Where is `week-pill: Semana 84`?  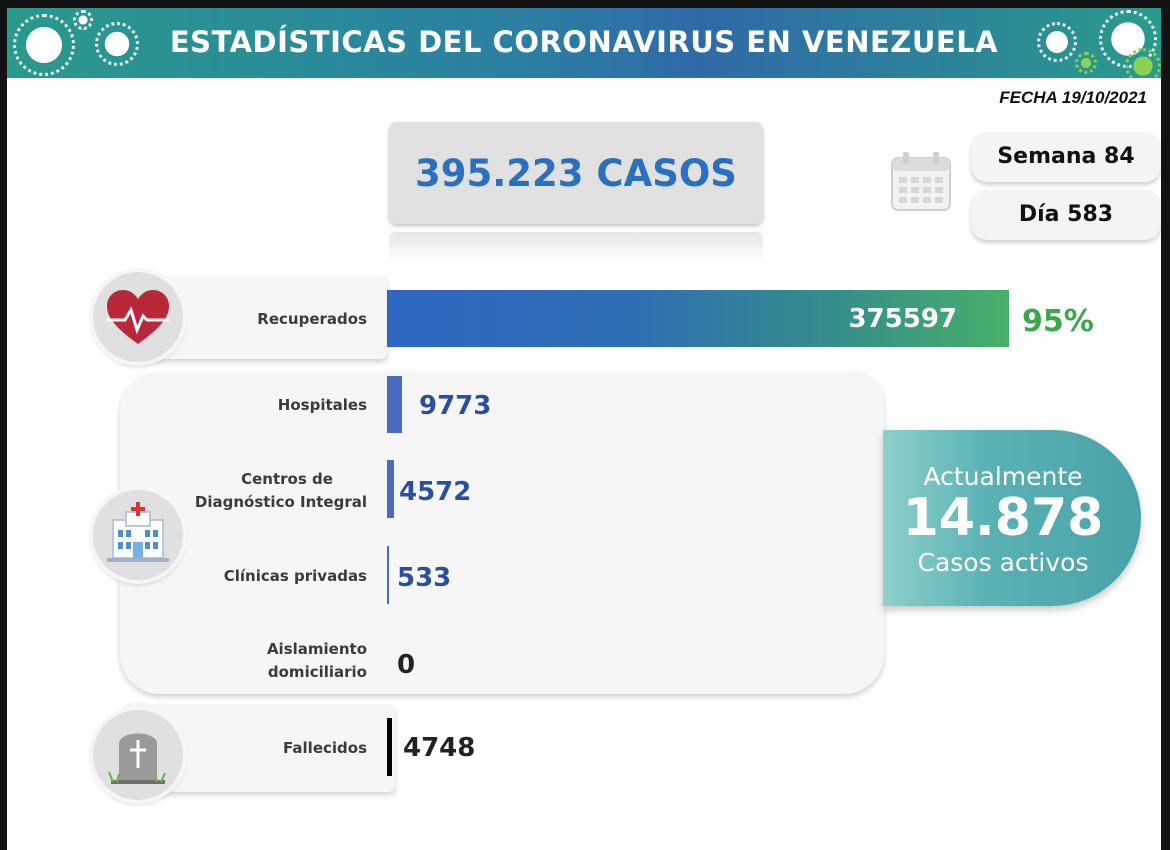
week-pill: Semana 84 is located at coordinates (1066, 157).